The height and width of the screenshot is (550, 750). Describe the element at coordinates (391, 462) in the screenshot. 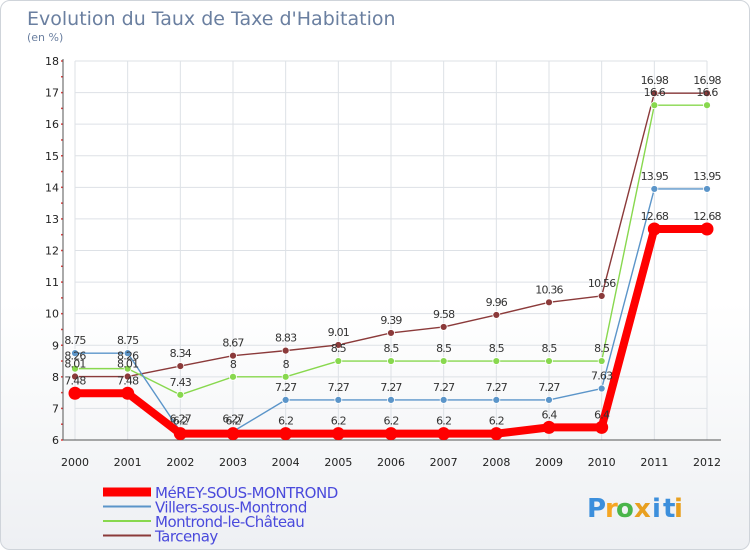

I see `x-tick-label: 2006` at that location.